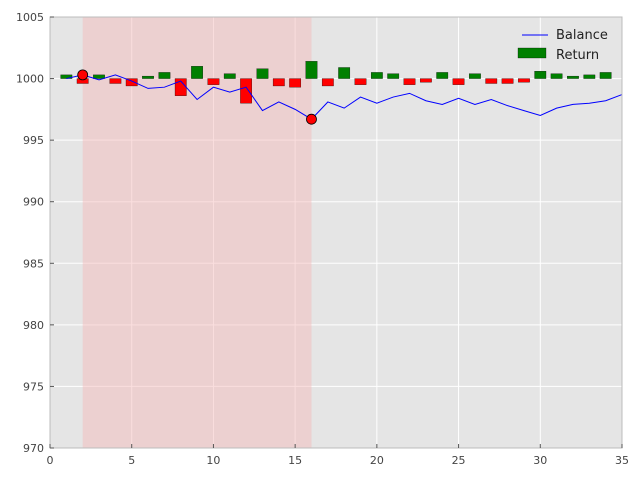 Image resolution: width=640 pixels, height=480 pixels. Describe the element at coordinates (582, 35) in the screenshot. I see `legend-balance-label: Balance` at that location.